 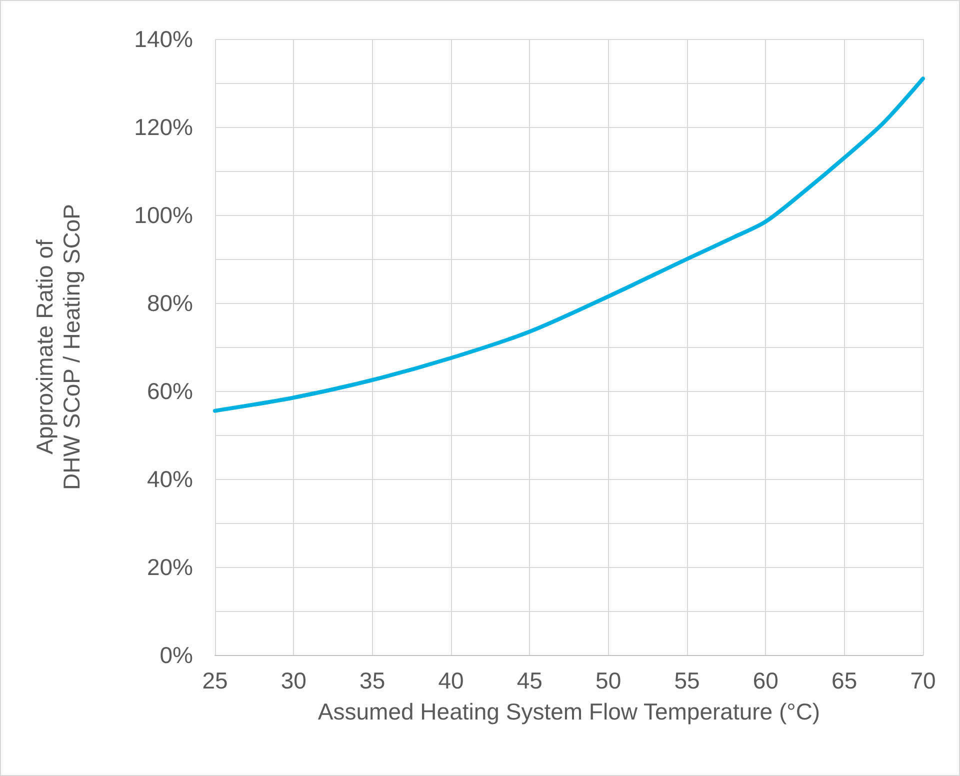 I want to click on y-tick-label: 40%, so click(x=169, y=479).